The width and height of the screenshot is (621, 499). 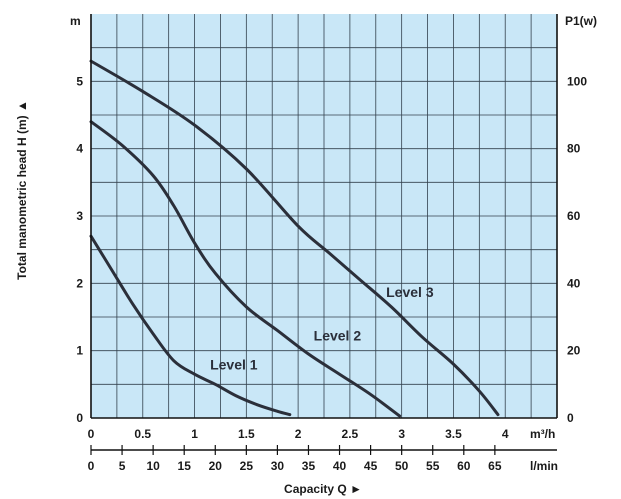 What do you see at coordinates (185, 466) in the screenshot?
I see `x2-tick-label: 15` at bounding box center [185, 466].